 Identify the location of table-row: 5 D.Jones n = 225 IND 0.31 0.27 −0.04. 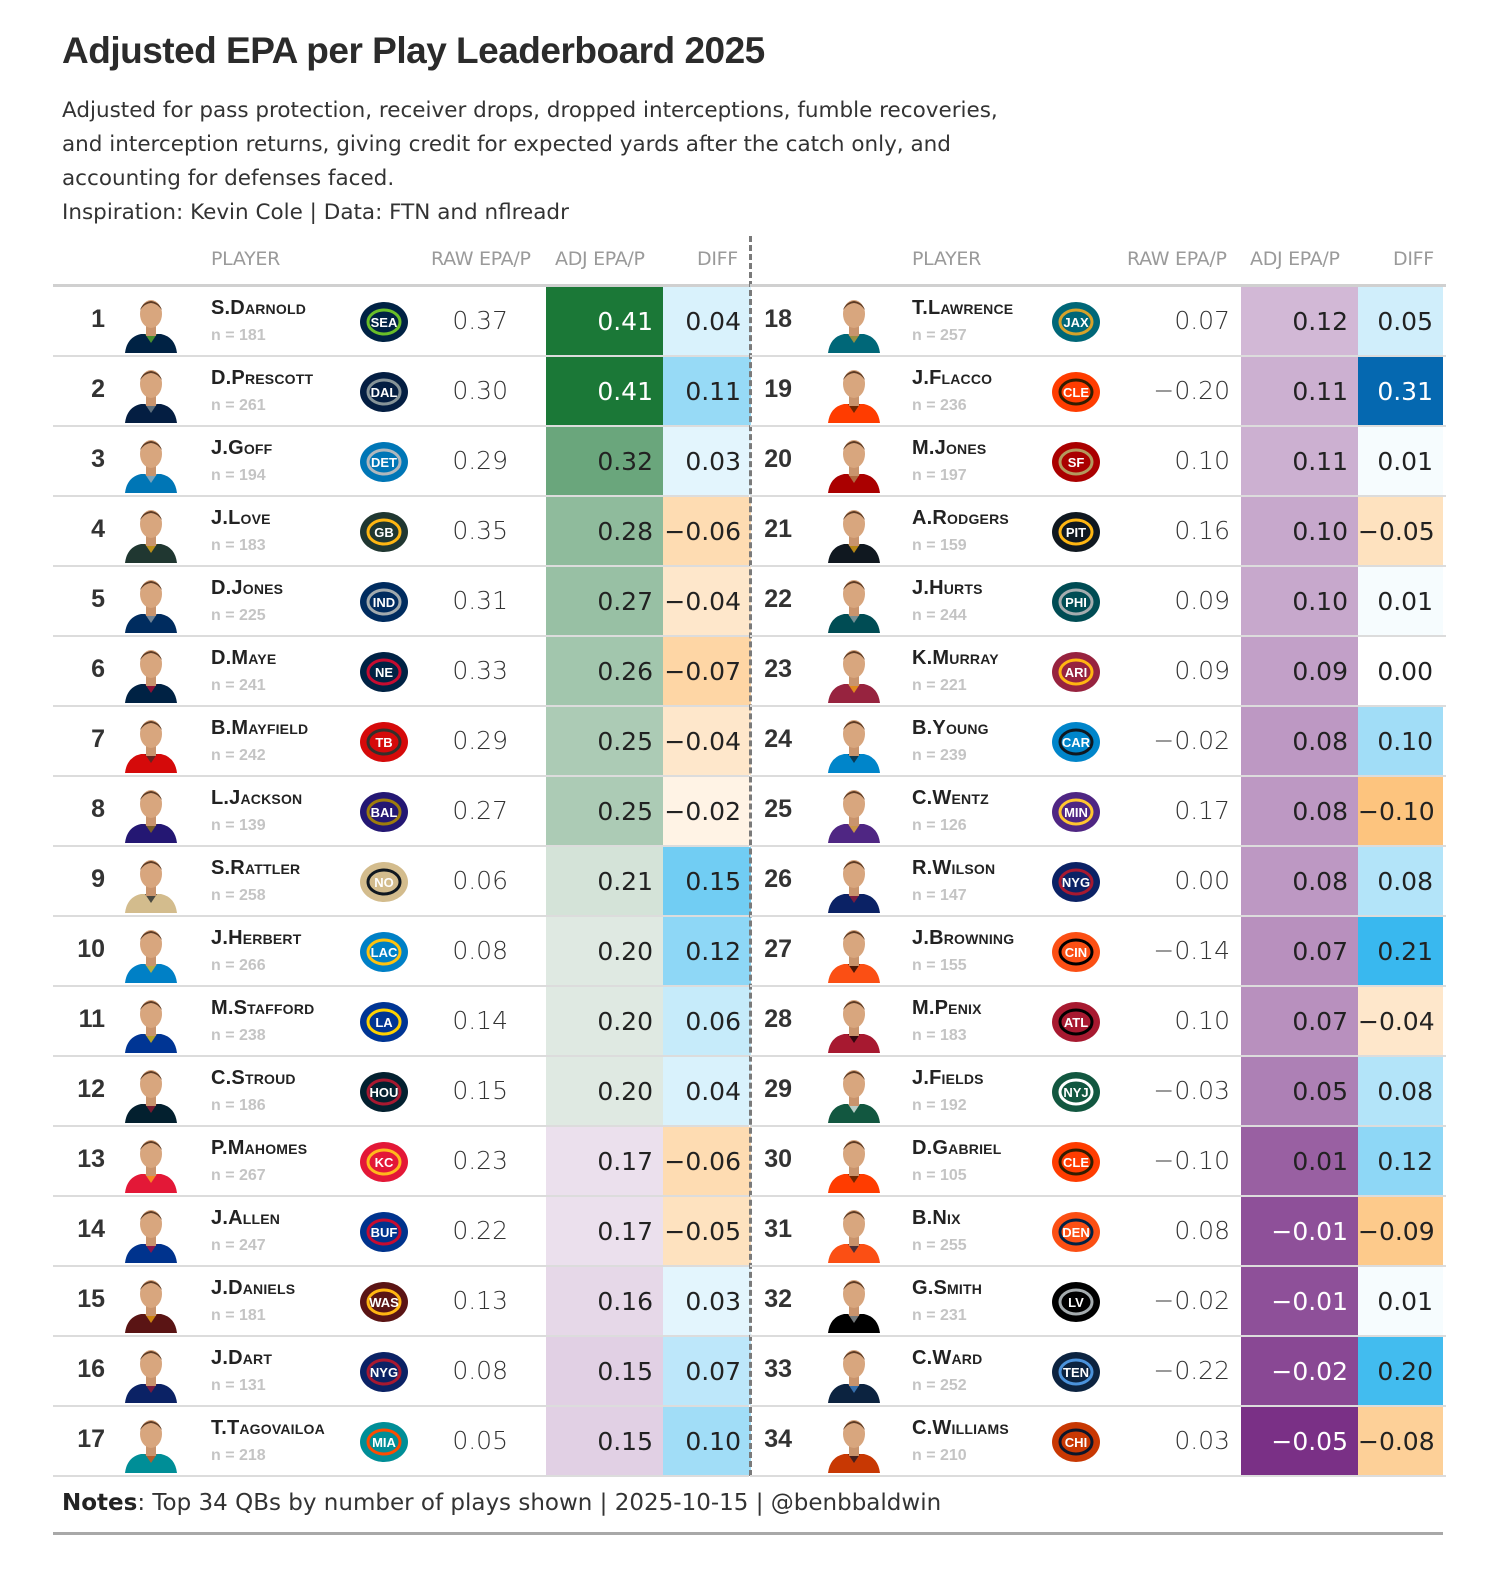
(402, 602).